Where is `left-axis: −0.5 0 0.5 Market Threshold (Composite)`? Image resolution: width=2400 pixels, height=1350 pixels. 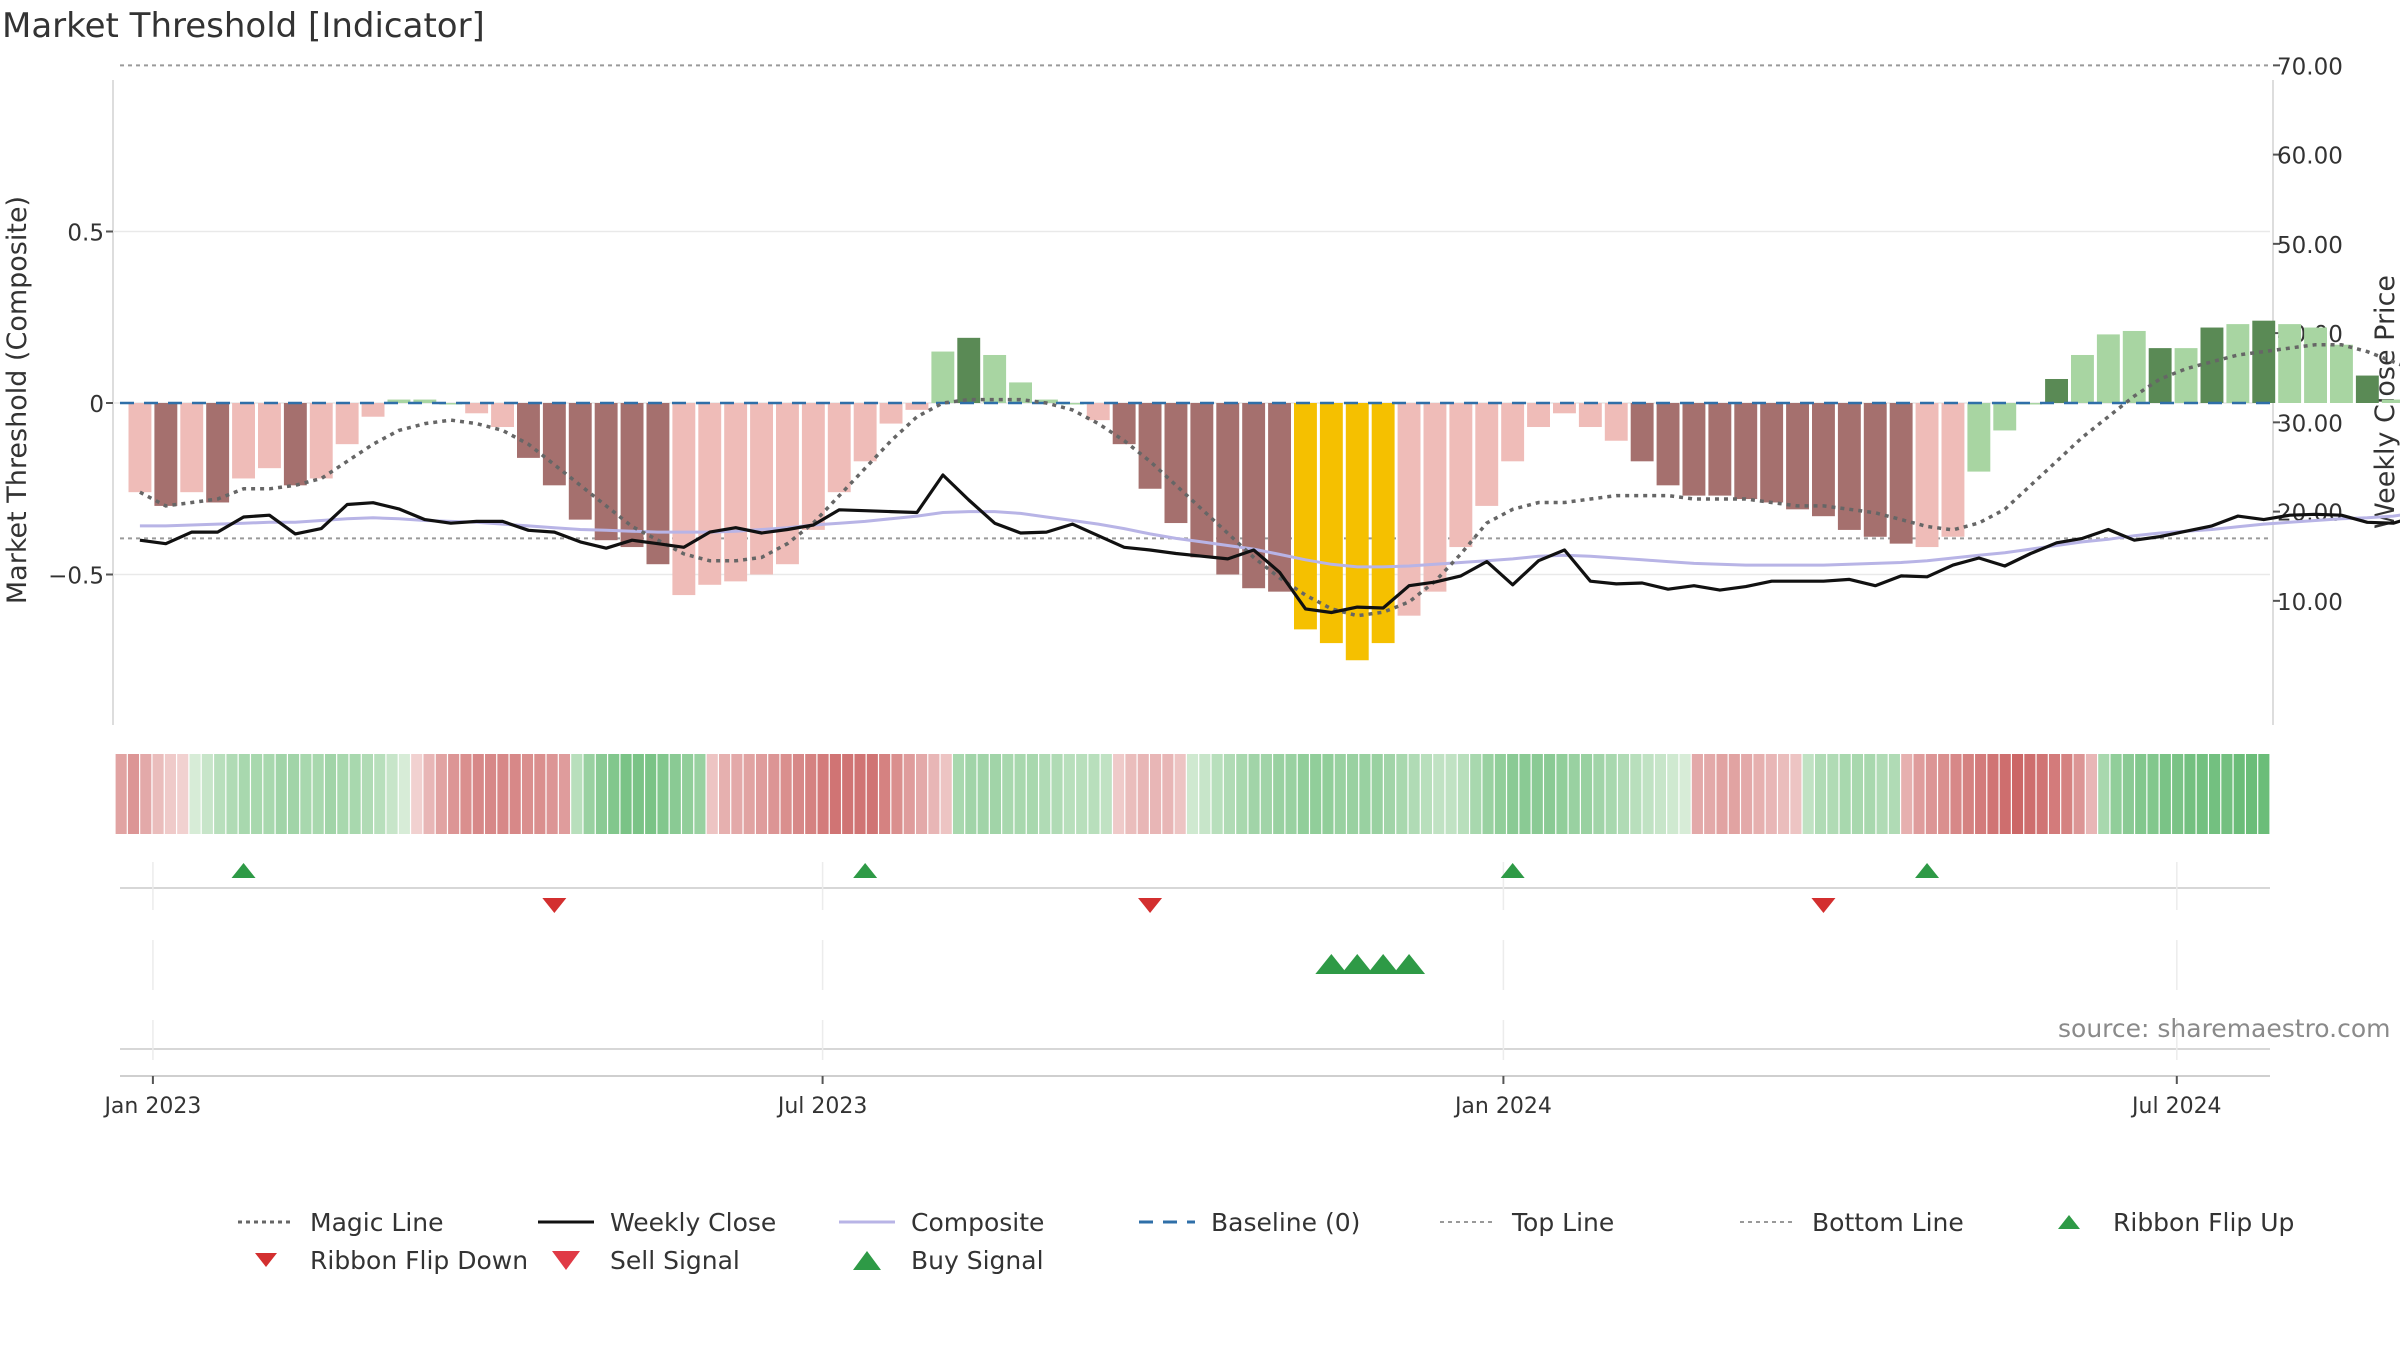
left-axis: −0.5 0 0.5 Market Threshold (Composite) is located at coordinates (58, 402).